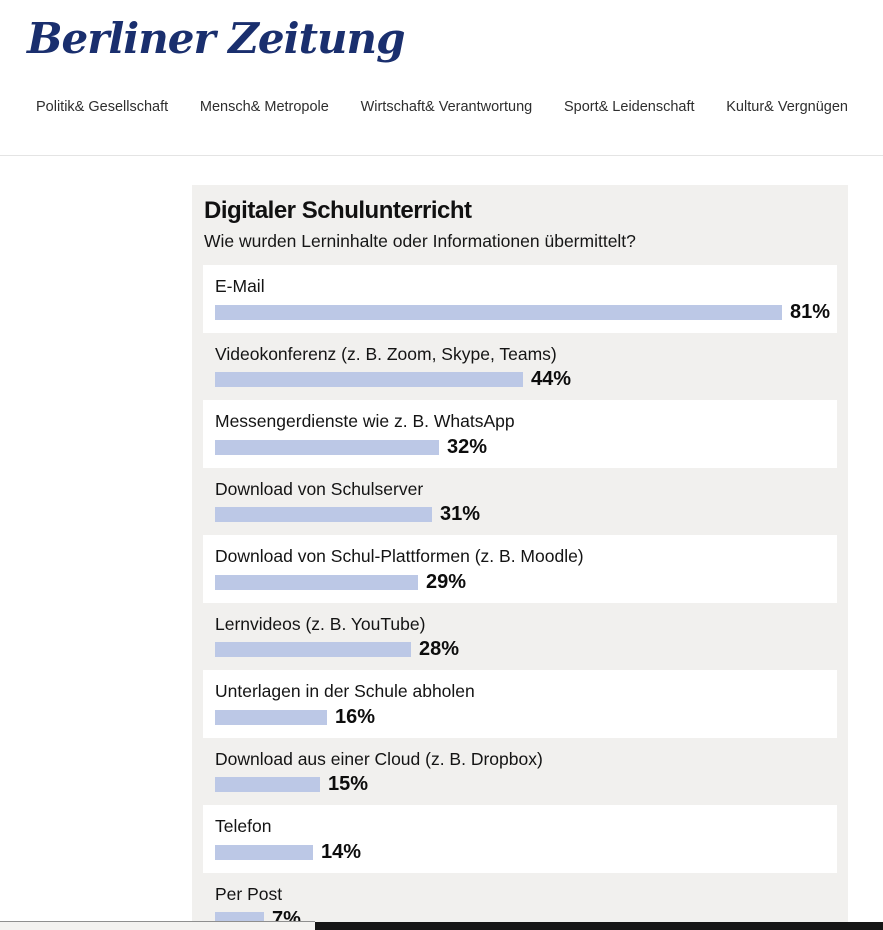 Image resolution: width=883 pixels, height=930 pixels. I want to click on bar-value-label: 15%, so click(348, 784).